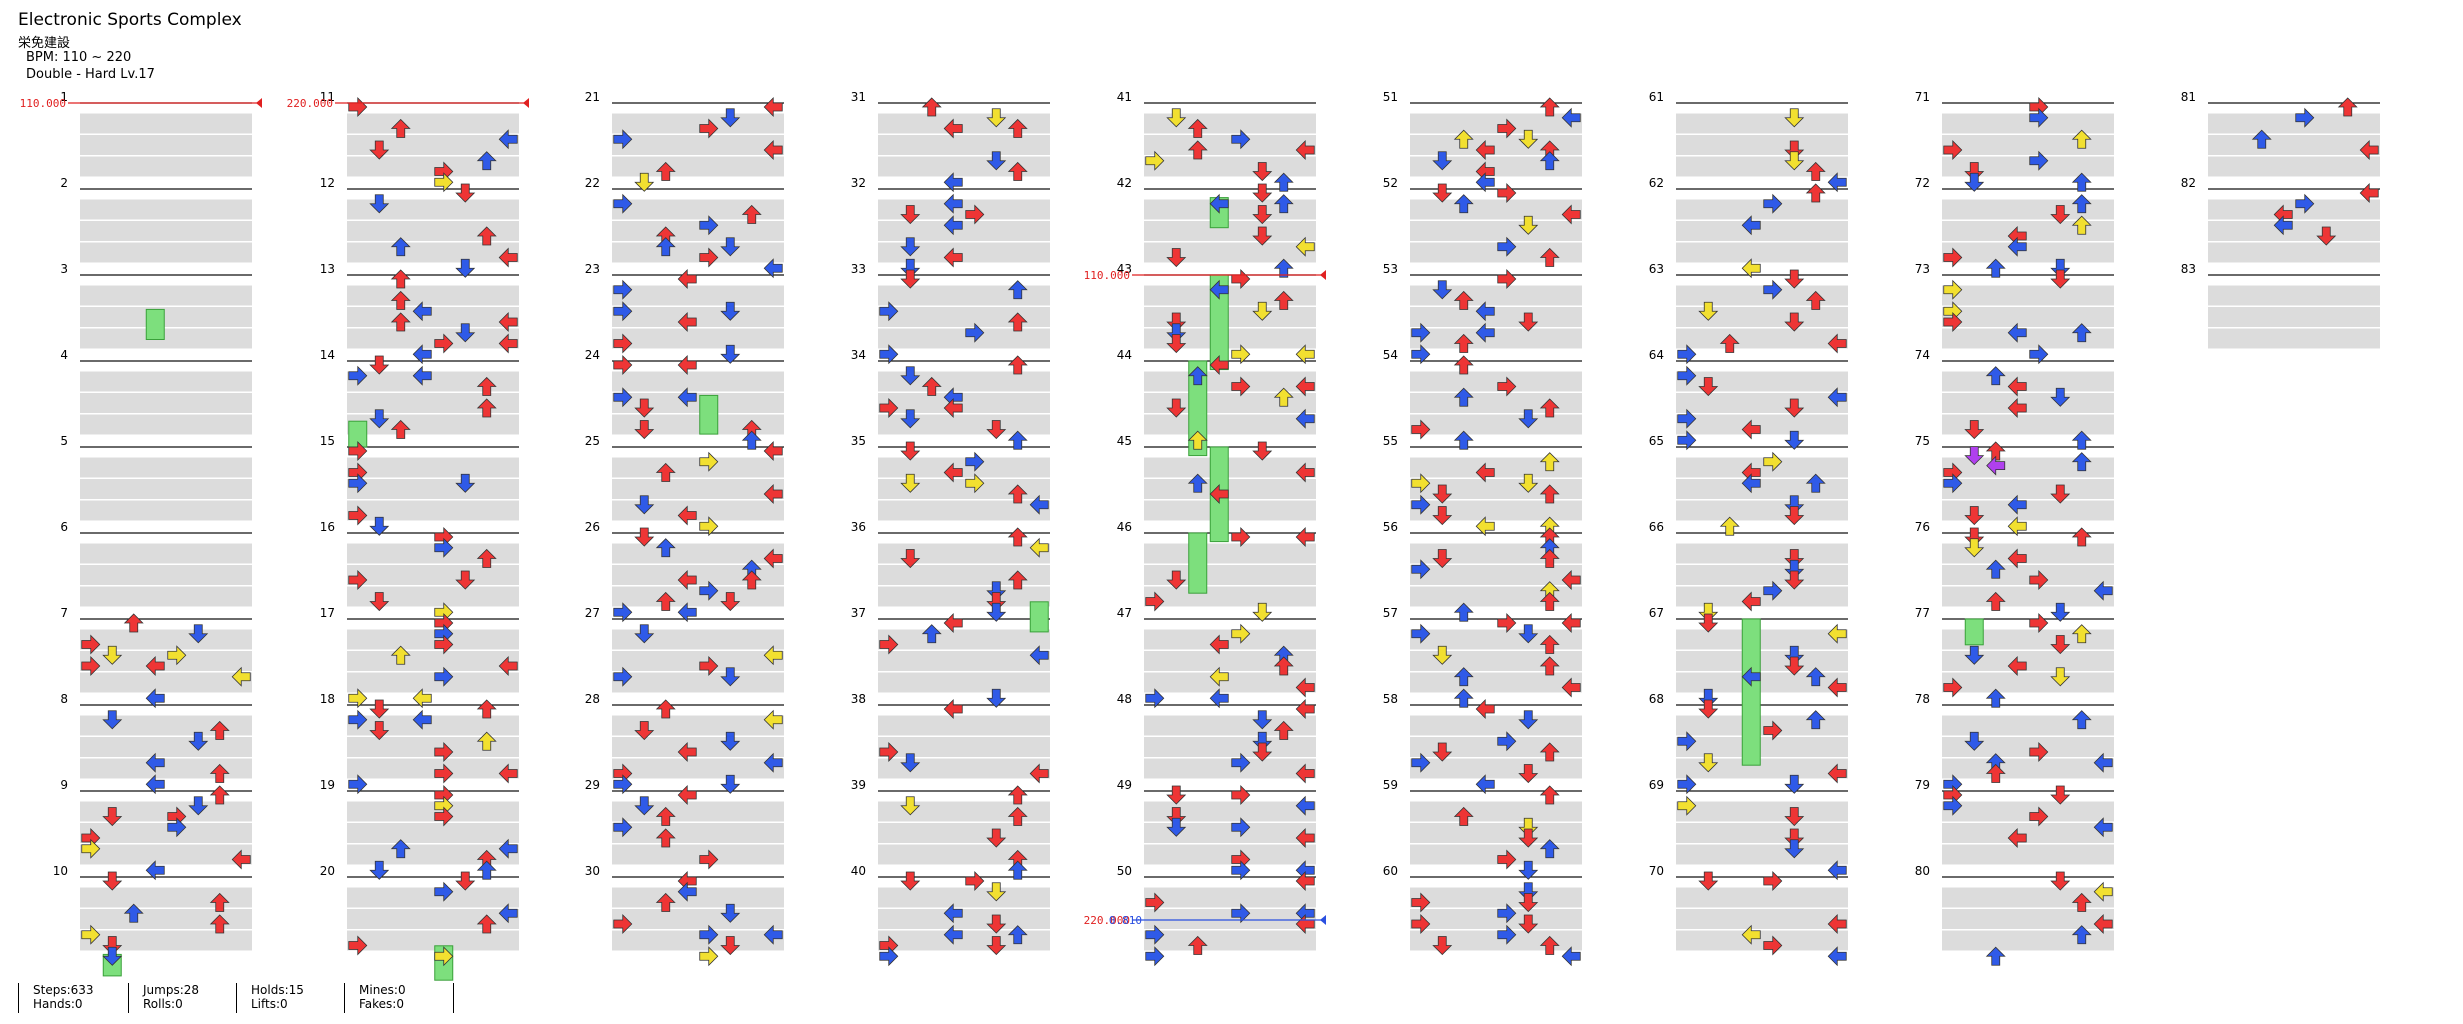  I want to click on measure-number: 38, so click(858, 699).